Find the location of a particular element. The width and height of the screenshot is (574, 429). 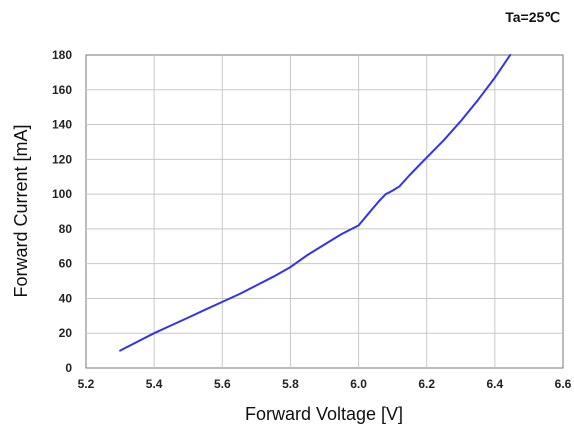

y-tick-label: 120 is located at coordinates (62, 159).